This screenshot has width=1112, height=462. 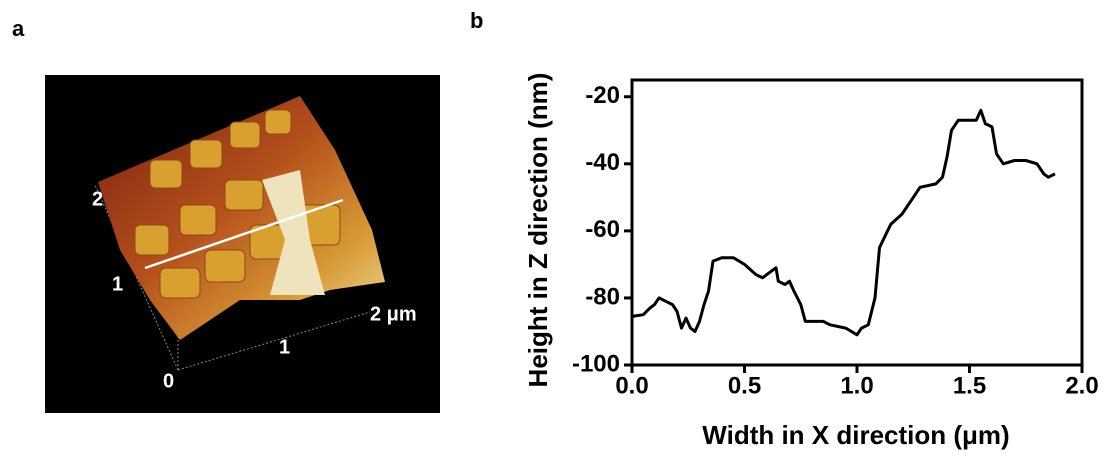 I want to click on panel-label: b, so click(x=476, y=20).